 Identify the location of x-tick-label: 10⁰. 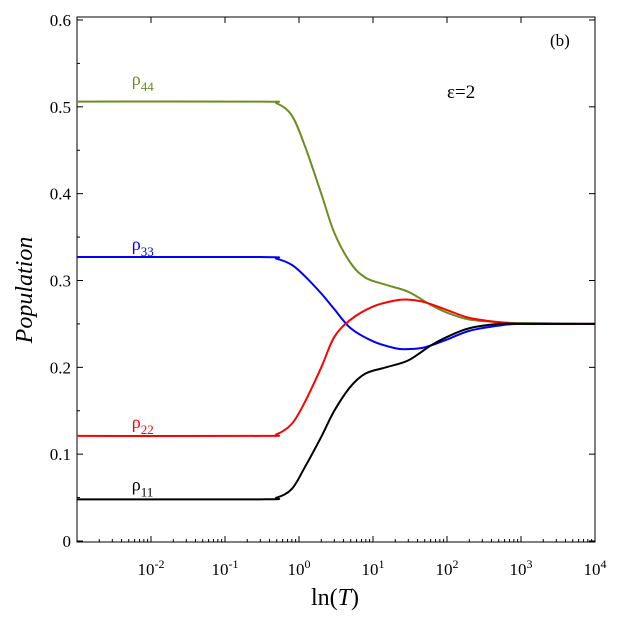
(299, 568).